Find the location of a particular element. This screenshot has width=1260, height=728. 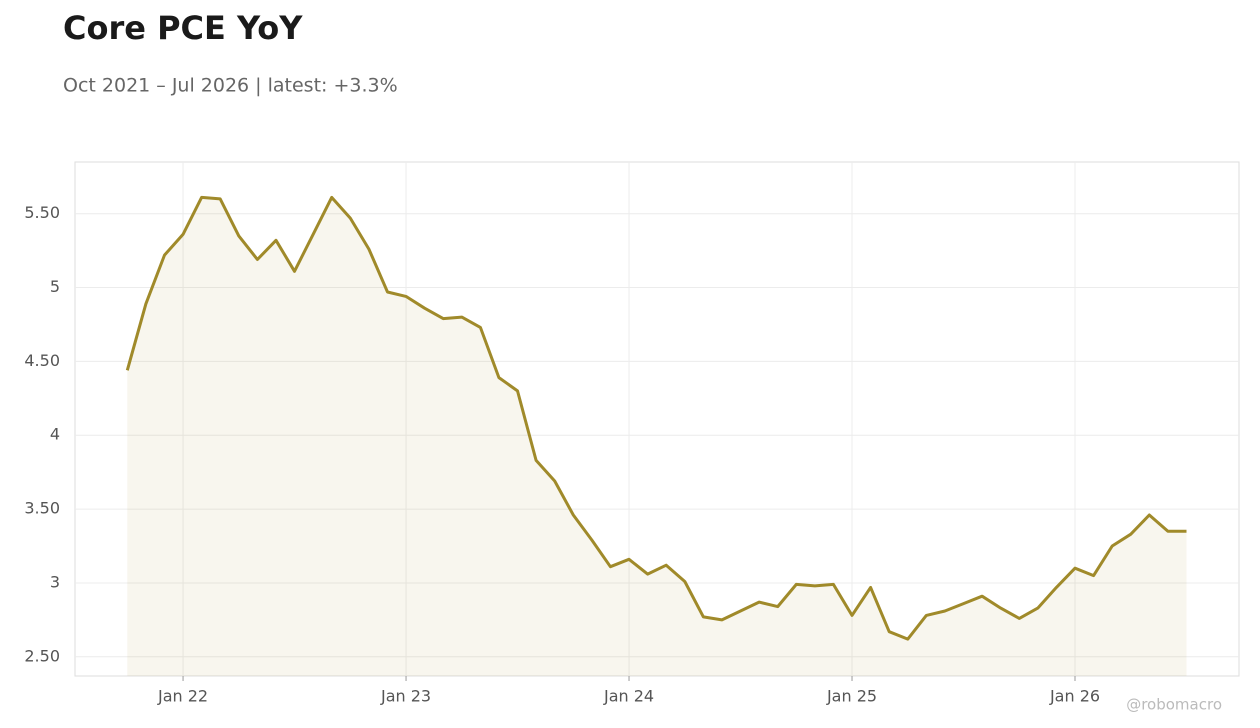

watermark: @robomacro is located at coordinates (1174, 705).